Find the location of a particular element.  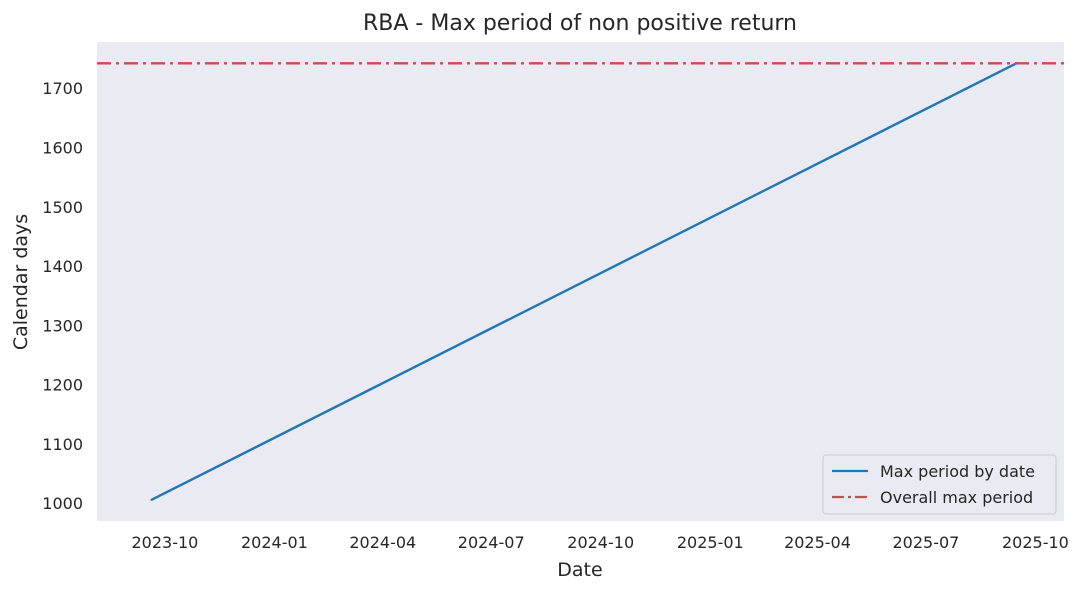

y-tick-label: 1400 is located at coordinates (62, 266).